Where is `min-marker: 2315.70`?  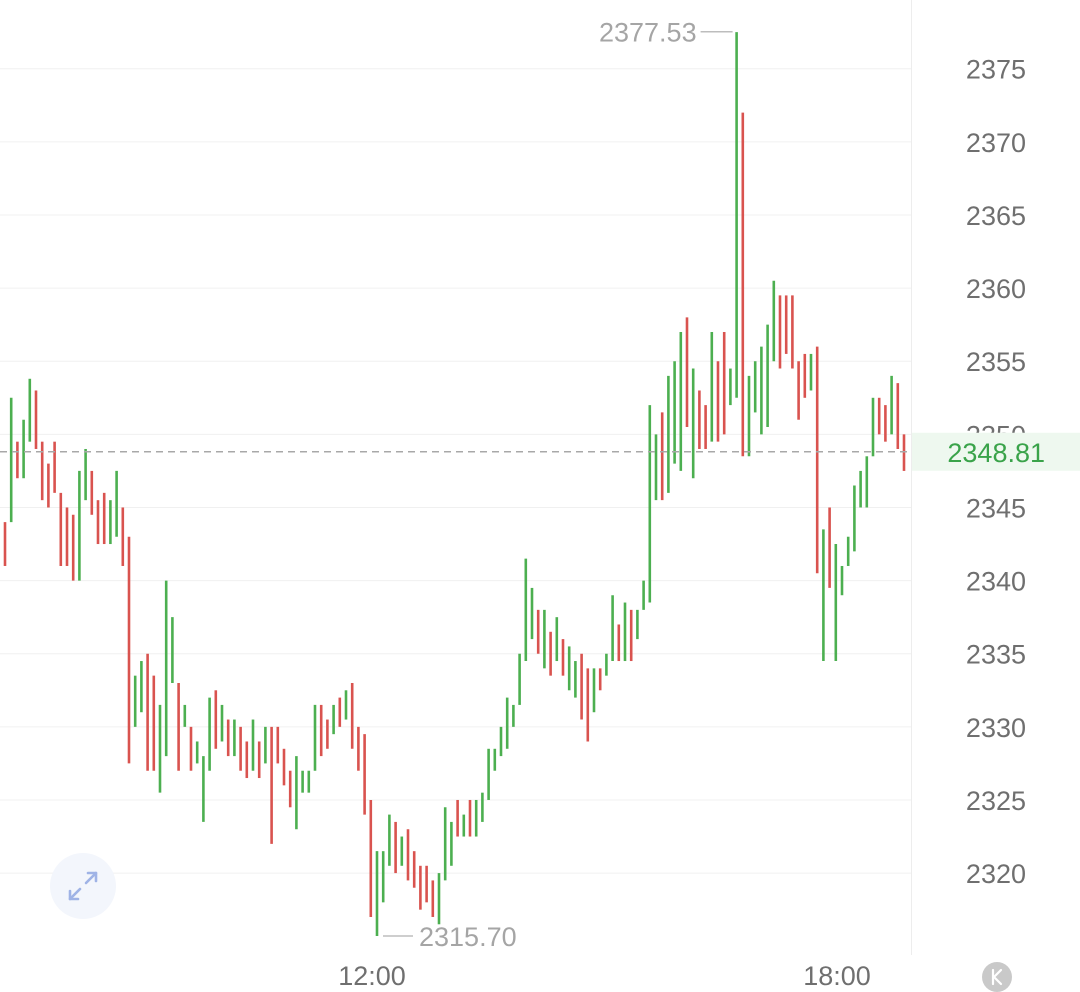 min-marker: 2315.70 is located at coordinates (450, 937).